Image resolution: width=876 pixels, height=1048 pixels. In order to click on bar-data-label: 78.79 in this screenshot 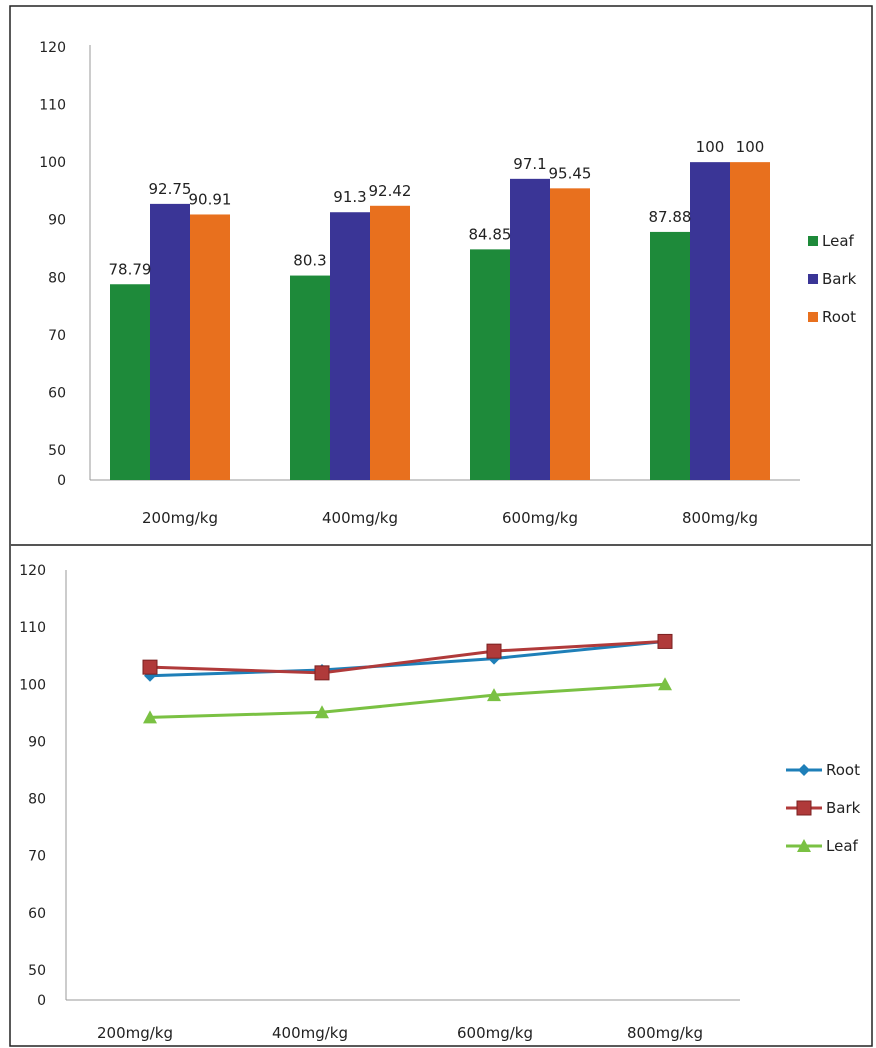, I will do `click(130, 269)`.